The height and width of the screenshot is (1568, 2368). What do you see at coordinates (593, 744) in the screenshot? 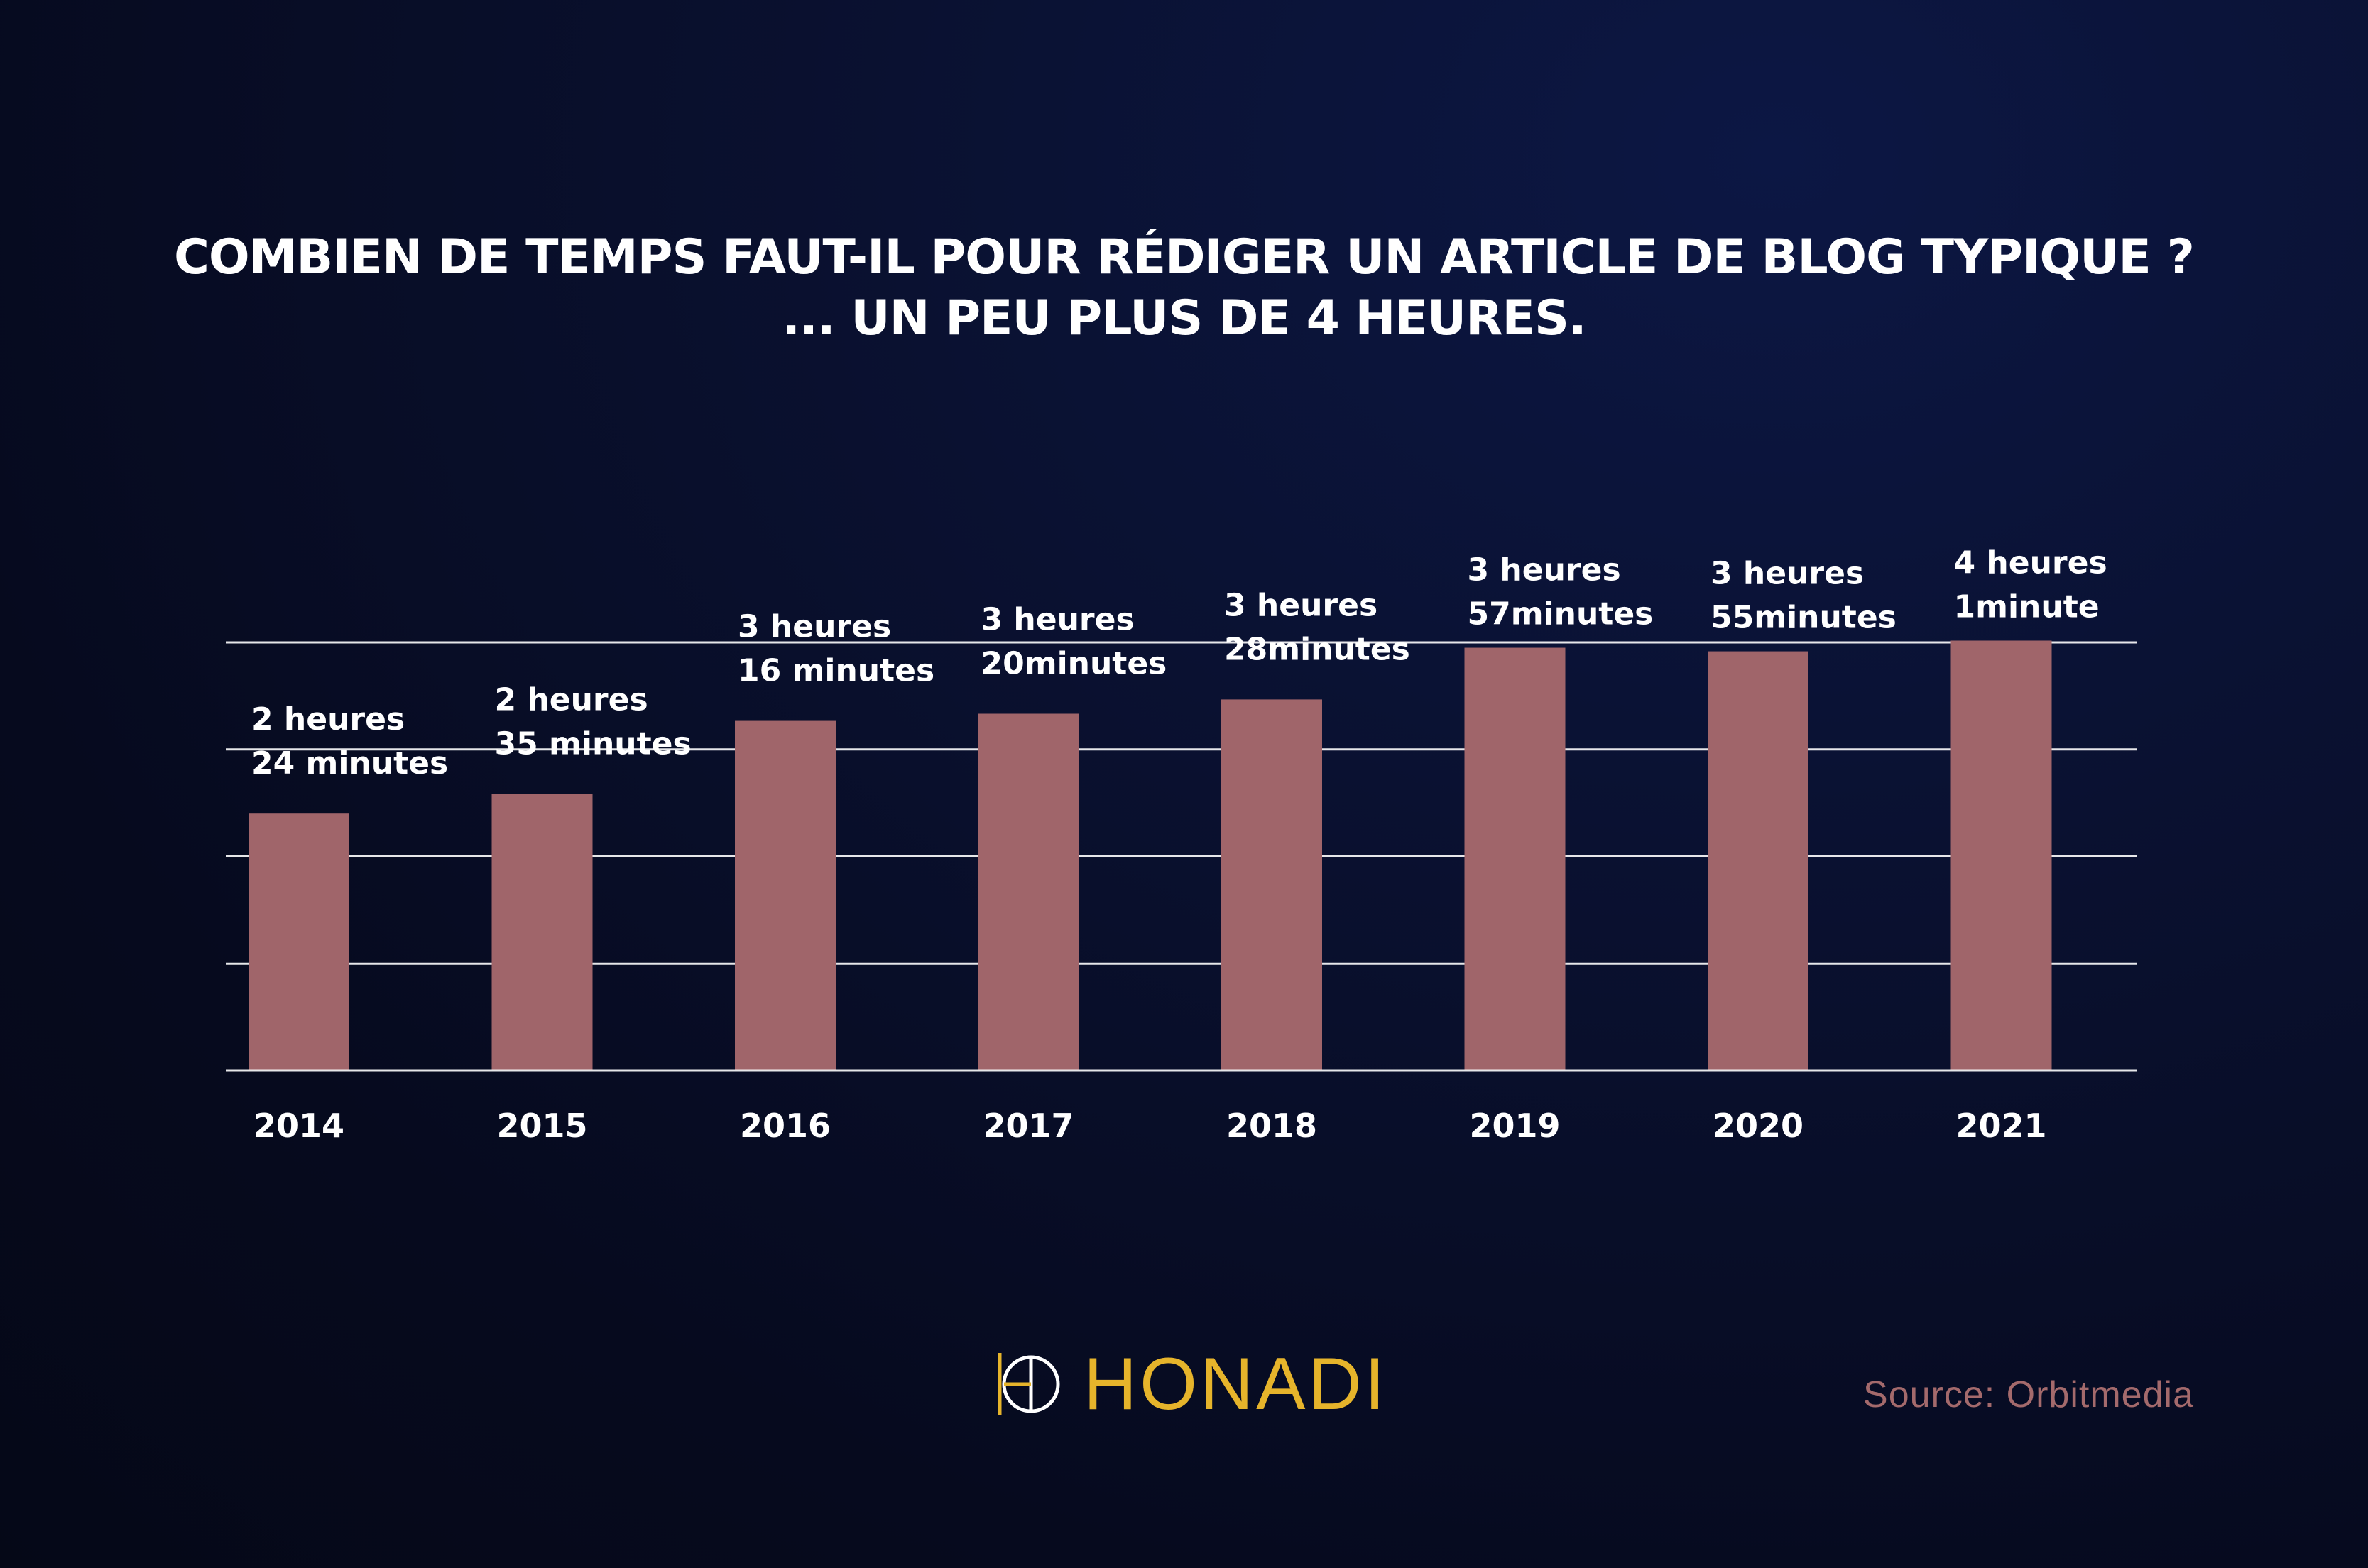
I see `data-label-2015-minutes: 35 minutes` at bounding box center [593, 744].